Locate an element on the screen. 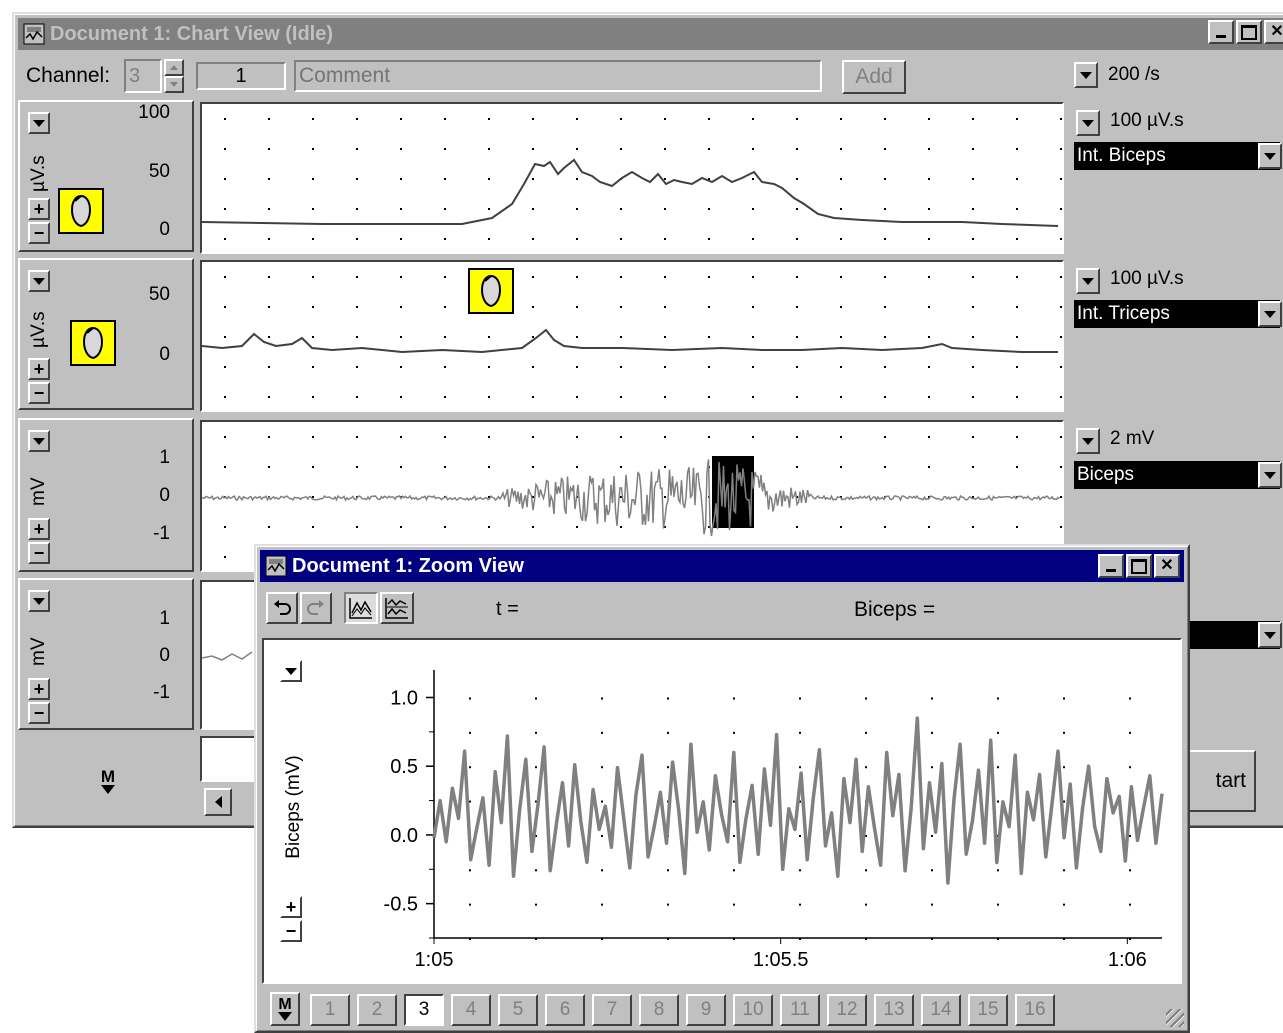 This screenshot has height=1033, width=1283. redo-button is located at coordinates (316, 608).